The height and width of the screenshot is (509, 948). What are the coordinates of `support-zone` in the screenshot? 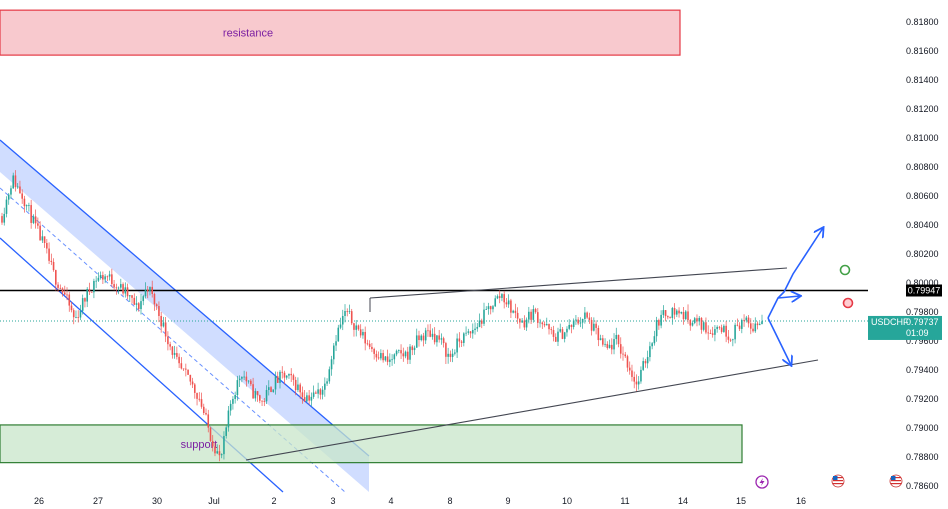 It's located at (371, 444).